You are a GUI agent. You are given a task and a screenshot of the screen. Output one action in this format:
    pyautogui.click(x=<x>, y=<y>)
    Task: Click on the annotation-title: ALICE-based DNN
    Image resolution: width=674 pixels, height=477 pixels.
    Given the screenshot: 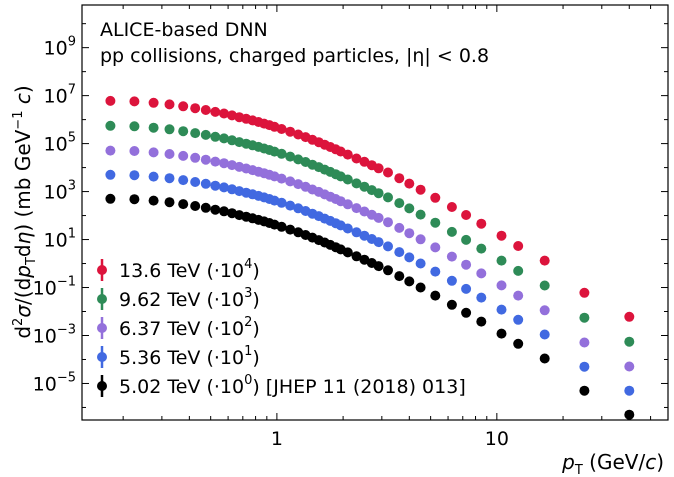 What is the action you would take?
    pyautogui.click(x=184, y=30)
    